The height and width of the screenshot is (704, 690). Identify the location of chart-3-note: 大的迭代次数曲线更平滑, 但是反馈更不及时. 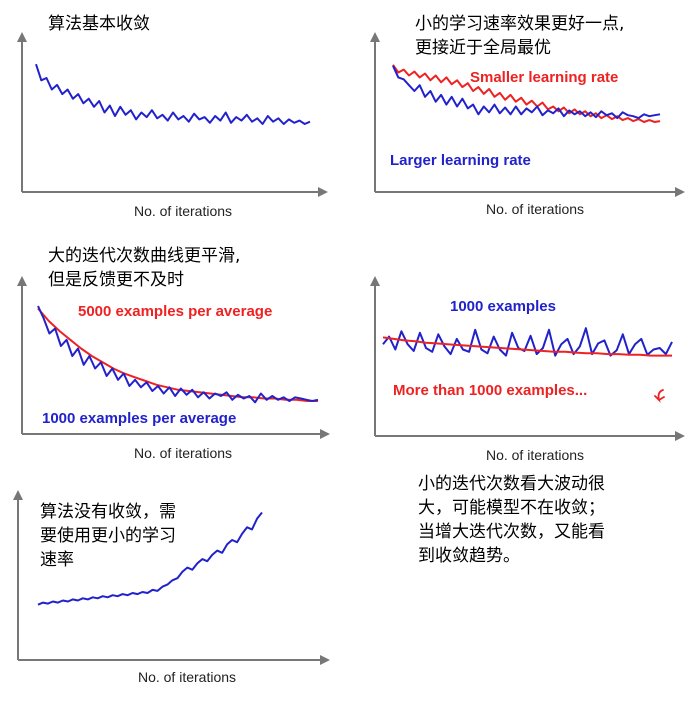
(144, 268).